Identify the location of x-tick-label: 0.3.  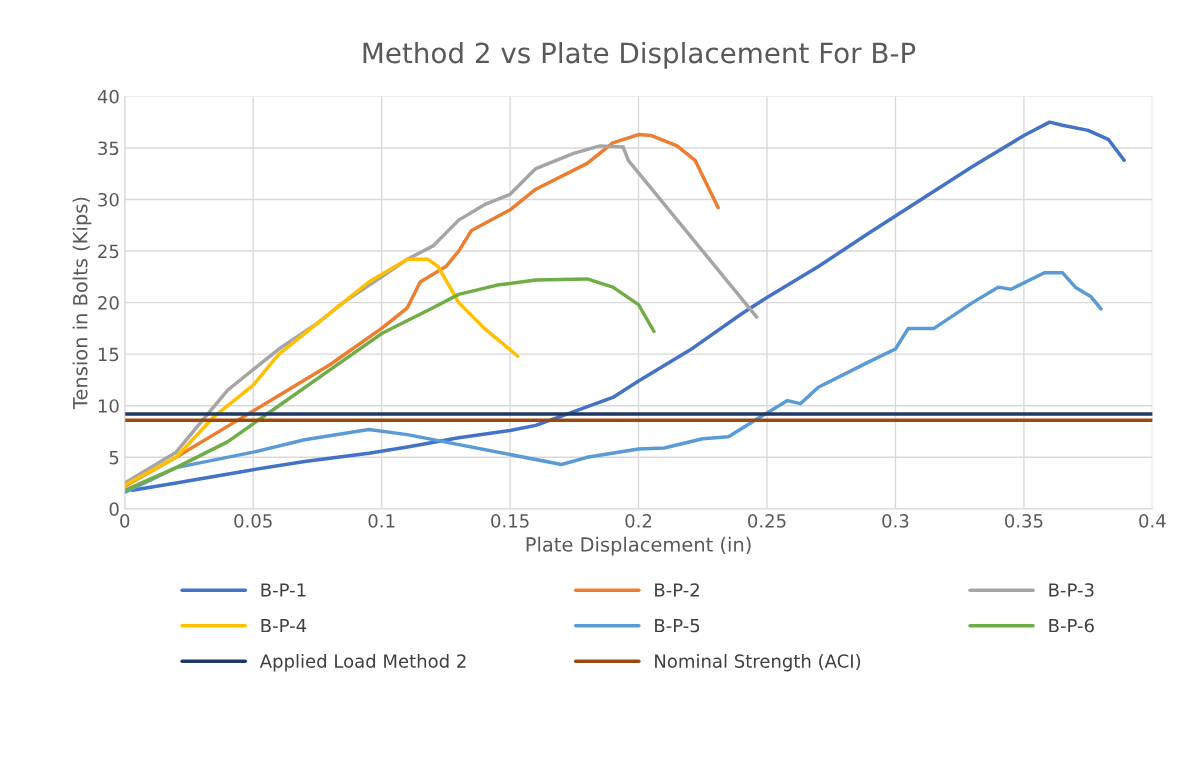
(895, 521).